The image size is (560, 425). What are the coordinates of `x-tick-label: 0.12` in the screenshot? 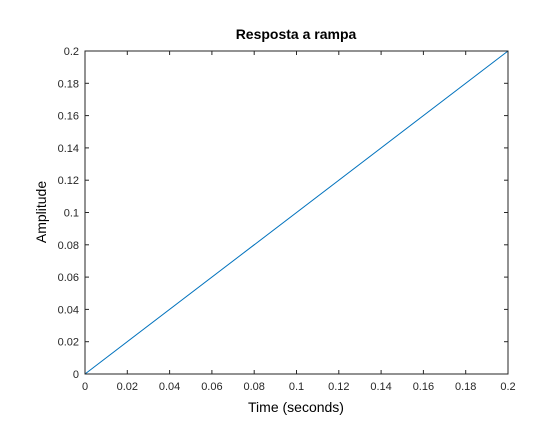 It's located at (338, 387).